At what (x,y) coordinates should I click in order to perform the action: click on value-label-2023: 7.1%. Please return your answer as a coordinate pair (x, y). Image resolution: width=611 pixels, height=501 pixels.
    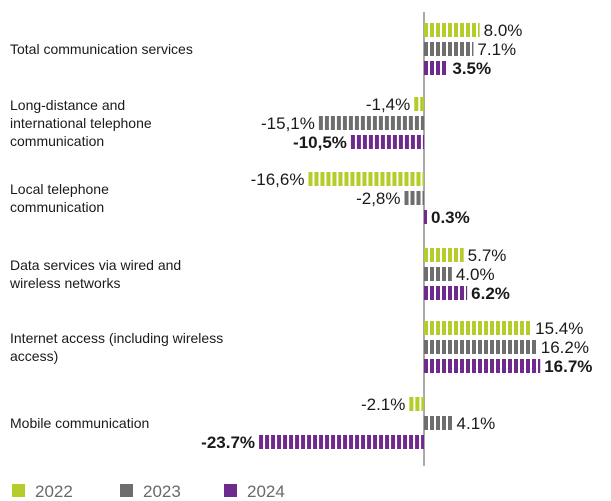
    Looking at the image, I should click on (496, 49).